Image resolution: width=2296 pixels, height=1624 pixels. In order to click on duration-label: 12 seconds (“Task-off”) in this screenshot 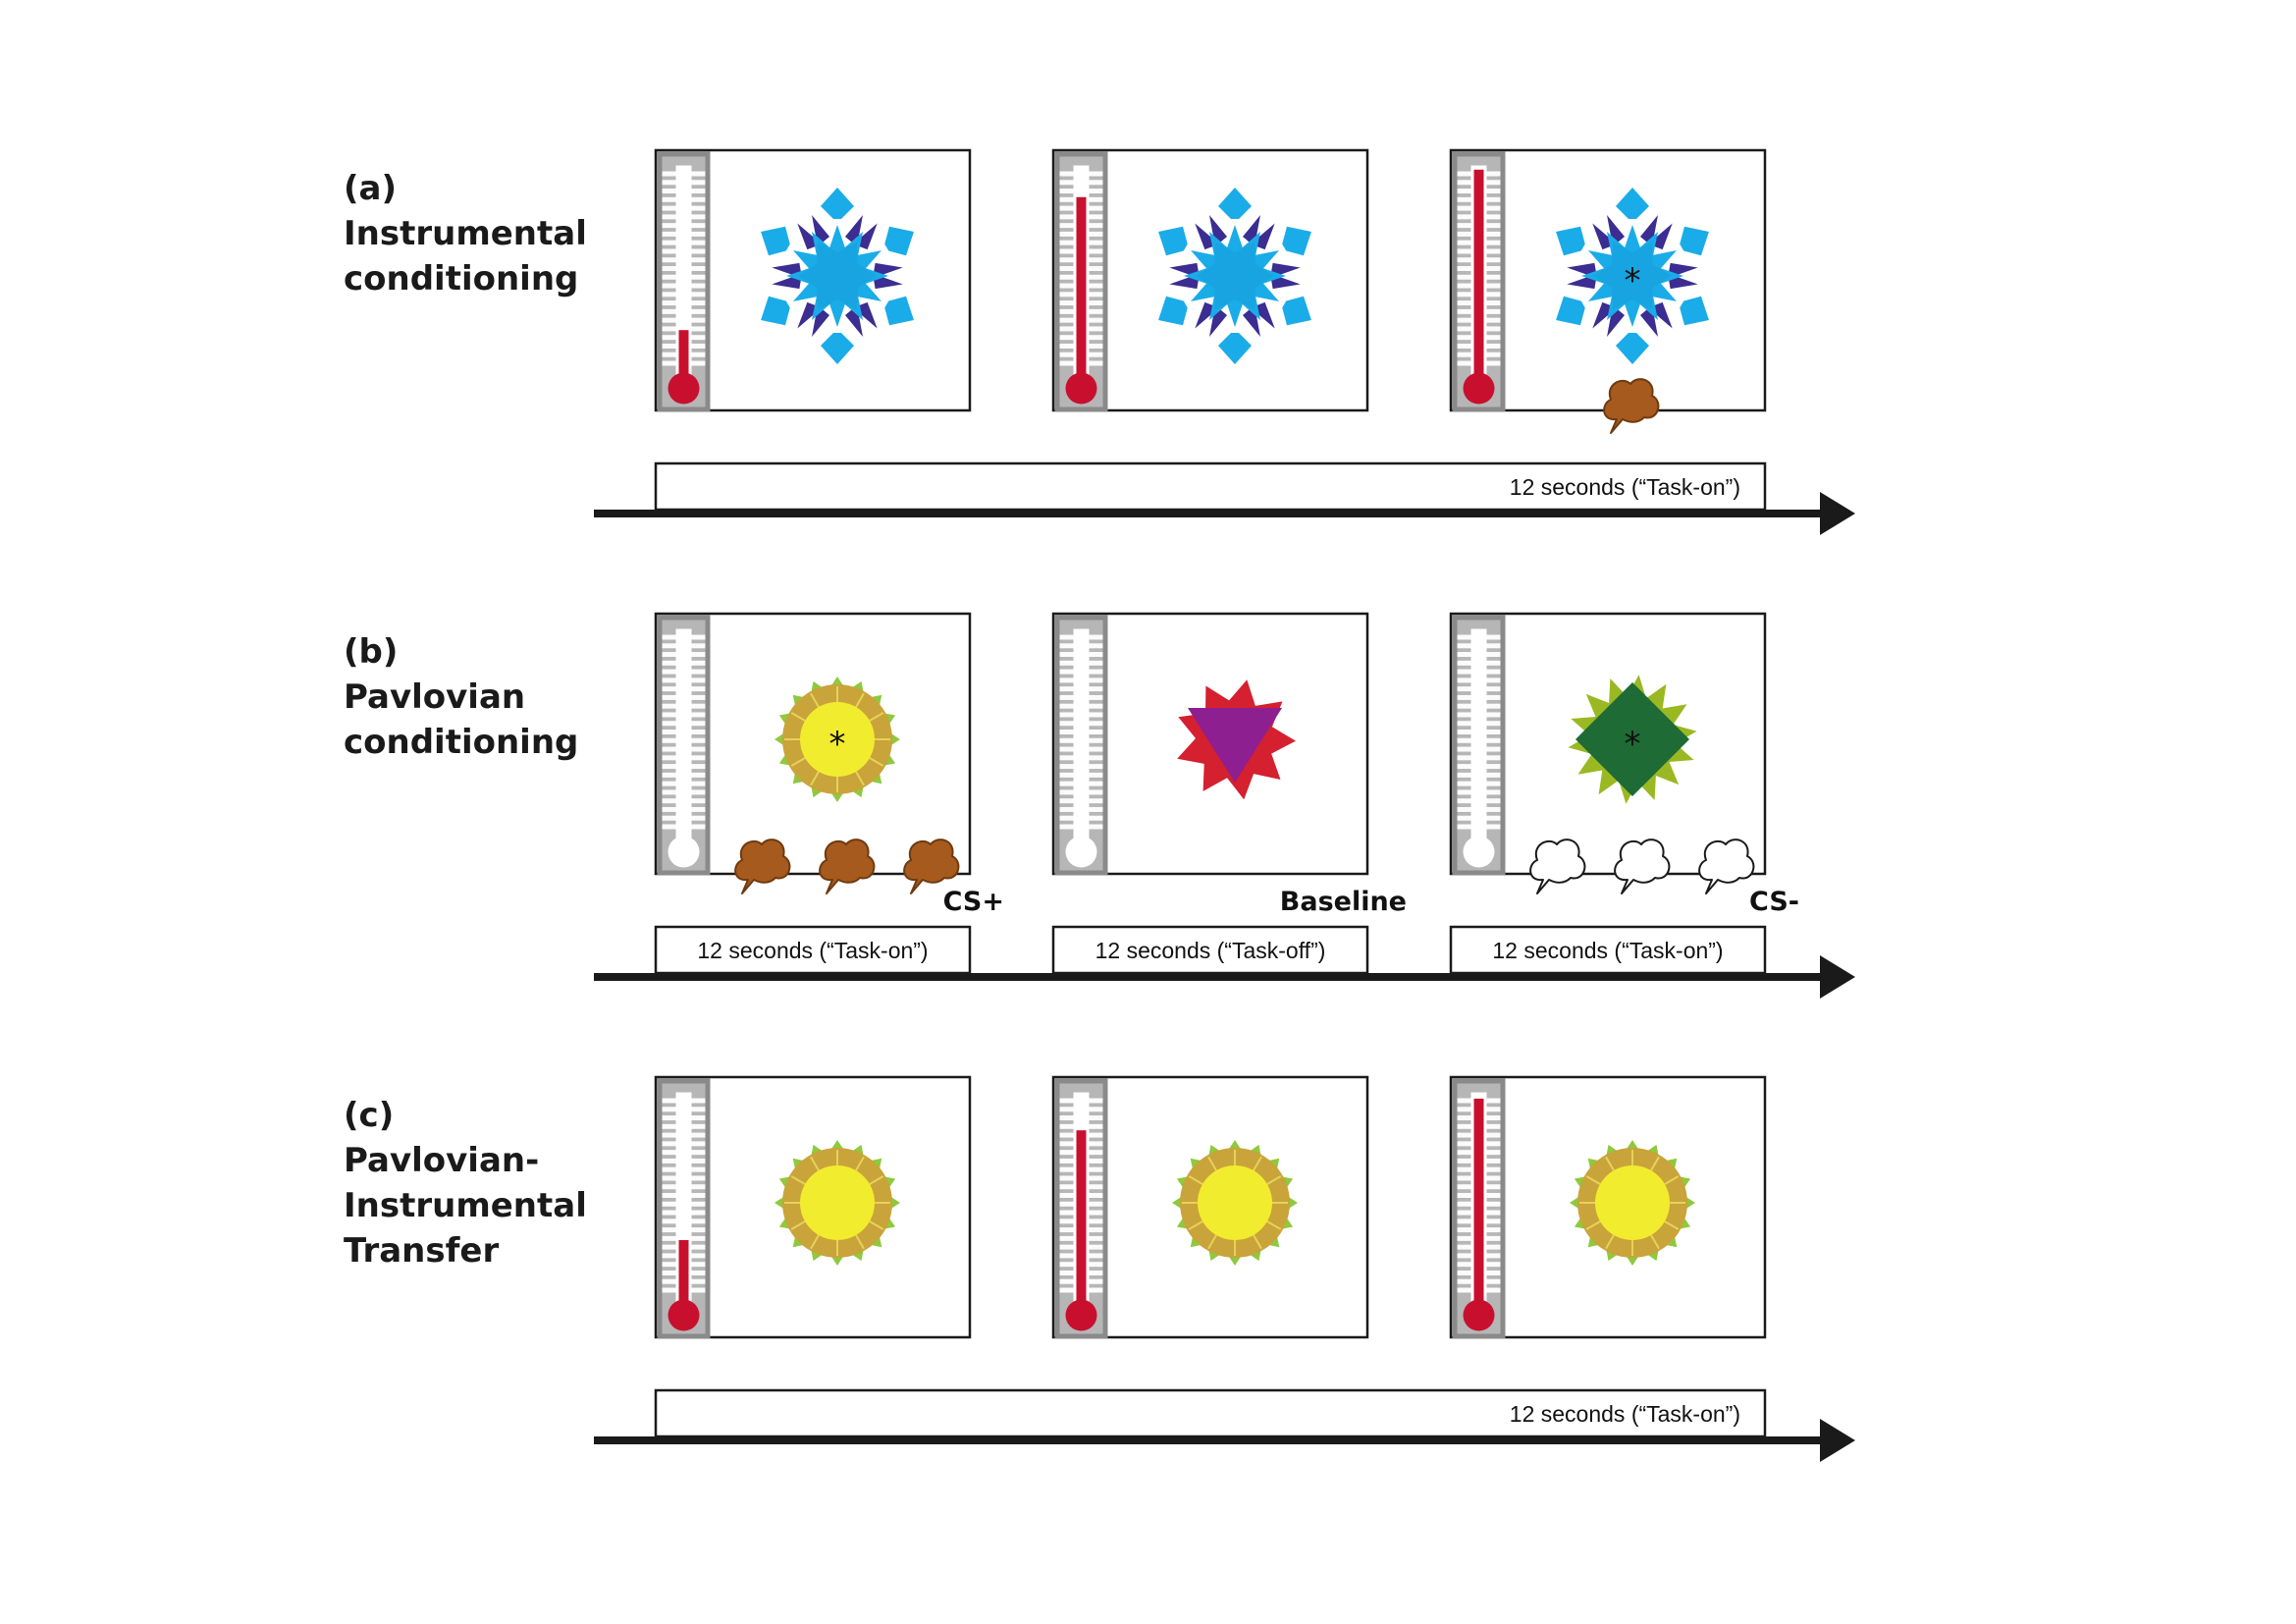, I will do `click(1210, 950)`.